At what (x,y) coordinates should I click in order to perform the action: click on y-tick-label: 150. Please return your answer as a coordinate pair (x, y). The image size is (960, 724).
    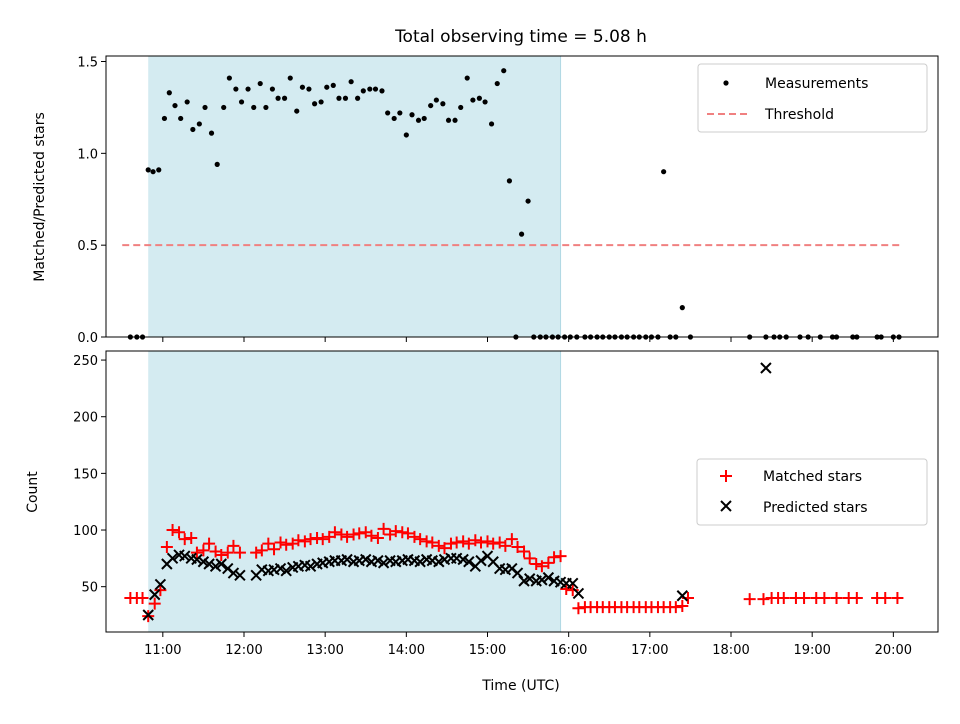
    Looking at the image, I should click on (85, 474).